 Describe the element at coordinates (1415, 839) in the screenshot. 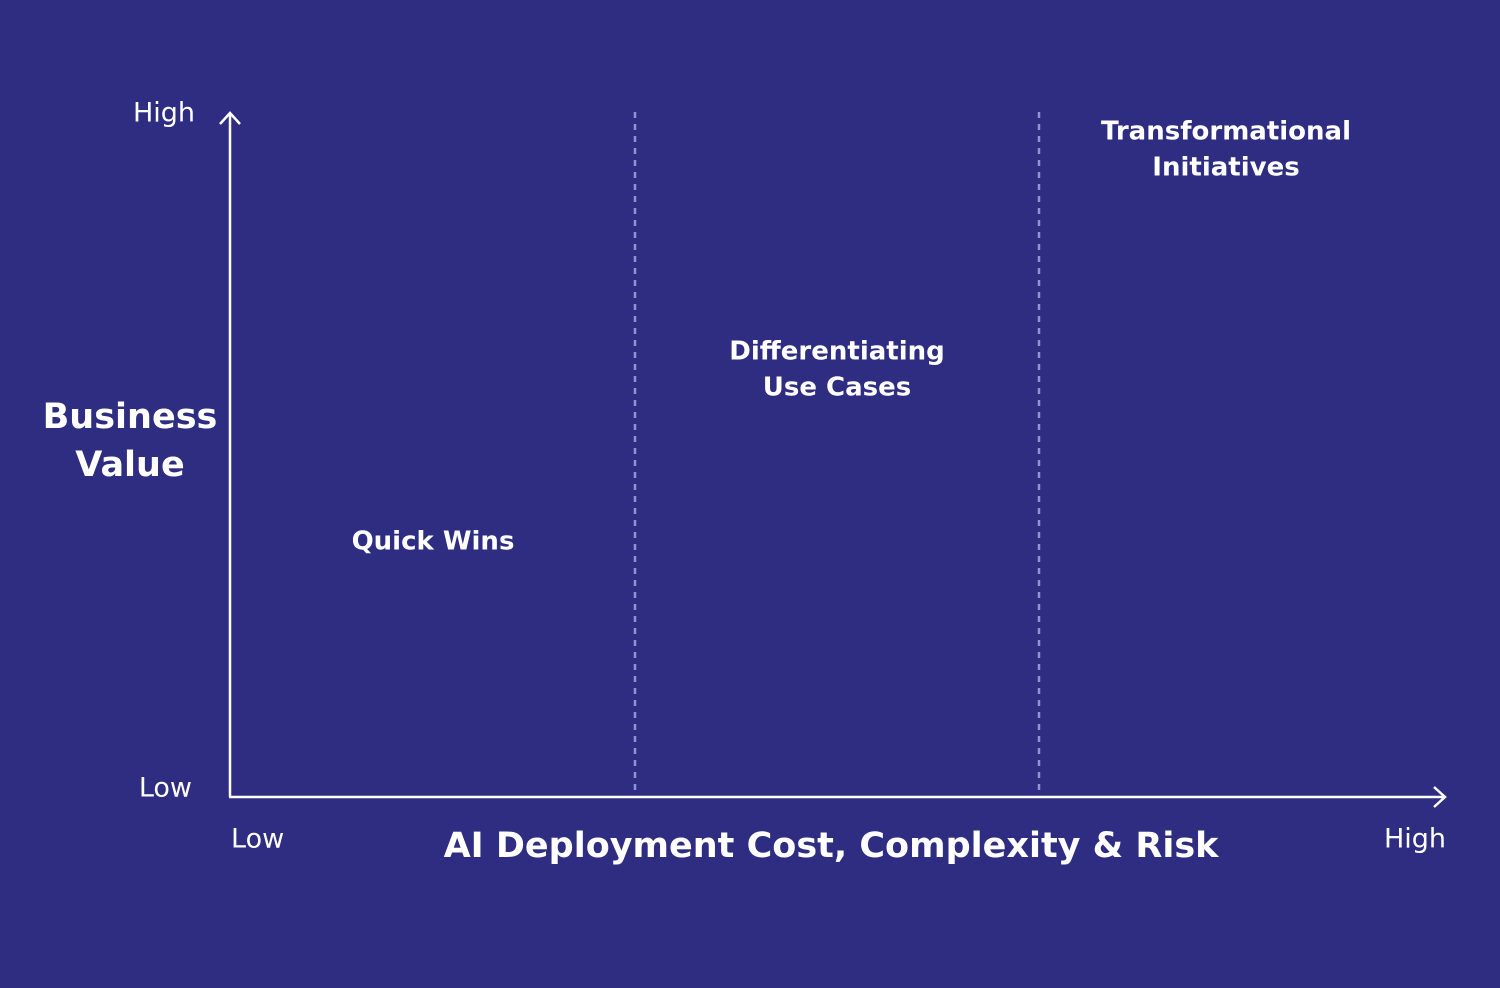

I see `x-high-label: High` at that location.